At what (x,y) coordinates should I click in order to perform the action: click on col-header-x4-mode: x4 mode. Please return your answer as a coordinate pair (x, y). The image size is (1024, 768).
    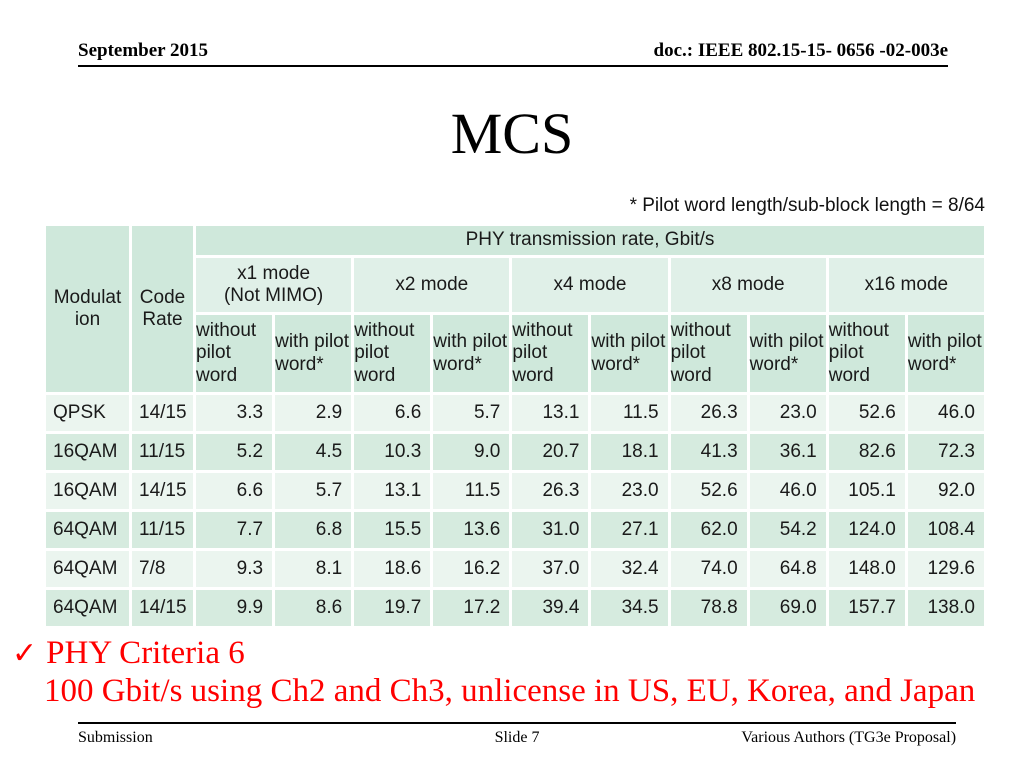
    Looking at the image, I should click on (590, 285).